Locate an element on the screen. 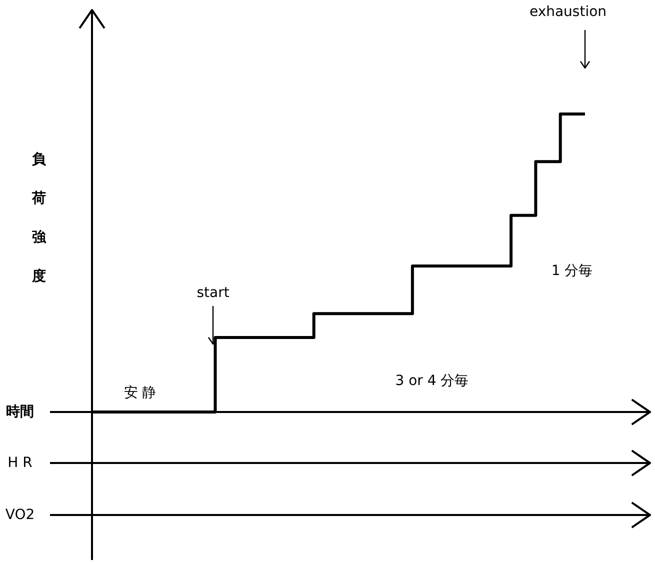 This screenshot has height=564, width=655. annotation: 安 静 is located at coordinates (140, 393).